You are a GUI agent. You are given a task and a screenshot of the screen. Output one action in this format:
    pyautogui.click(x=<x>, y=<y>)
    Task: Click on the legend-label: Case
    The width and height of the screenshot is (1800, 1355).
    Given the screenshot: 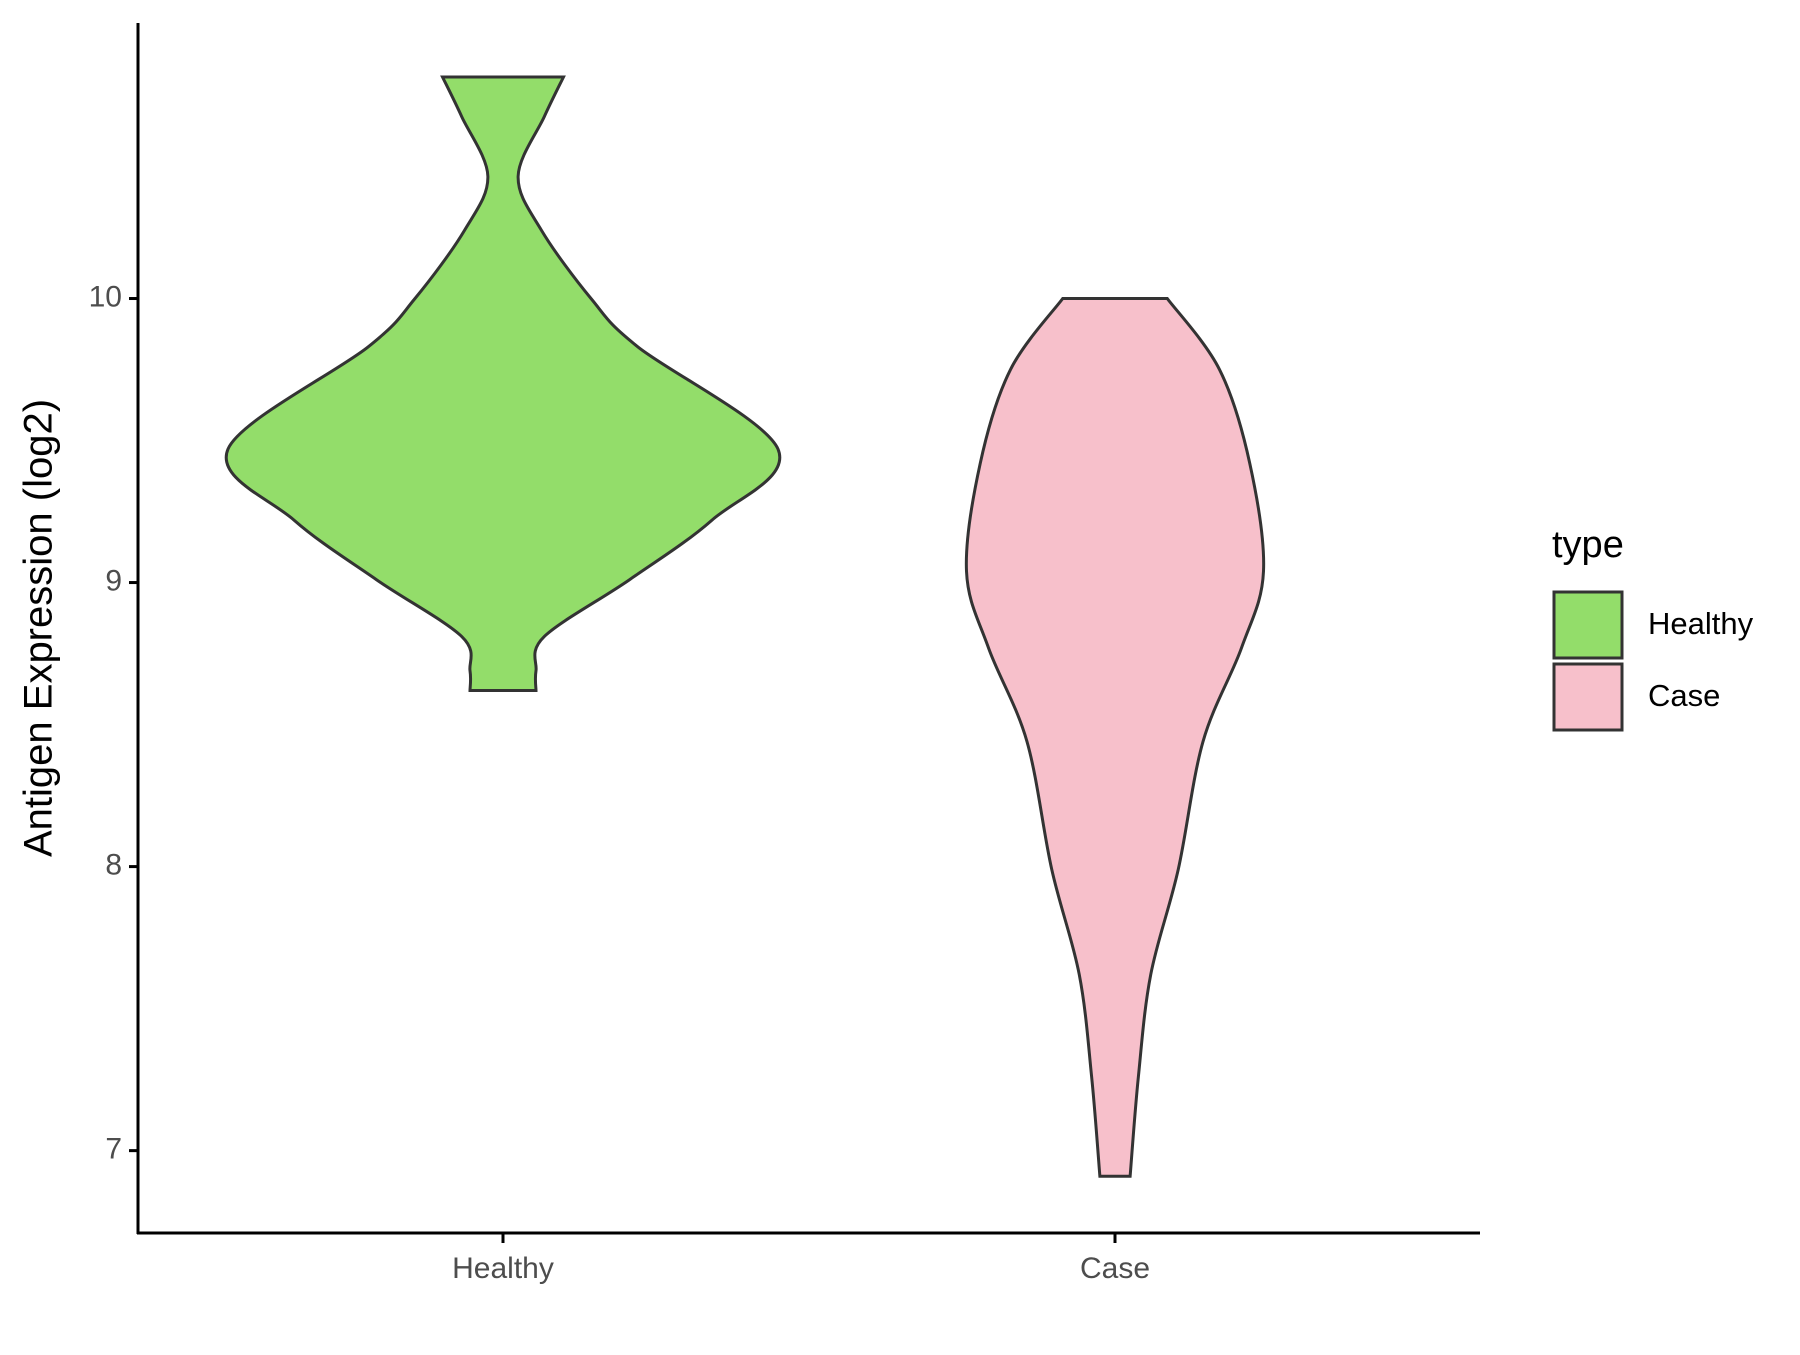 What is the action you would take?
    pyautogui.click(x=1684, y=695)
    